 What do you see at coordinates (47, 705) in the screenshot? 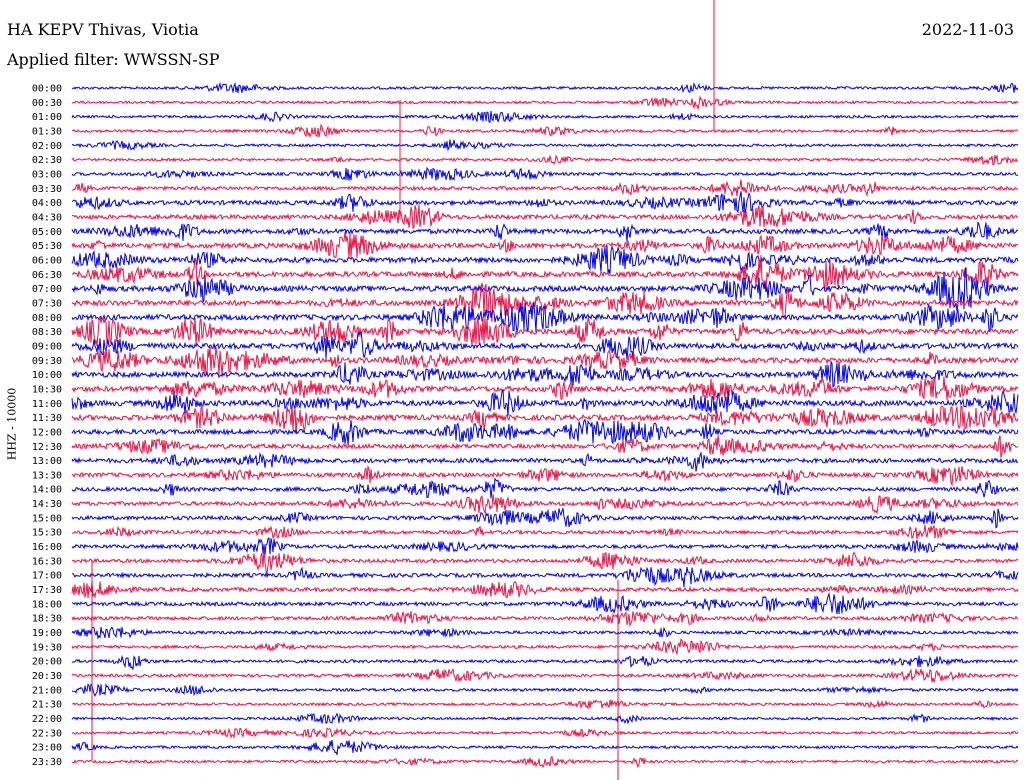
I see `time-label: 21:30` at bounding box center [47, 705].